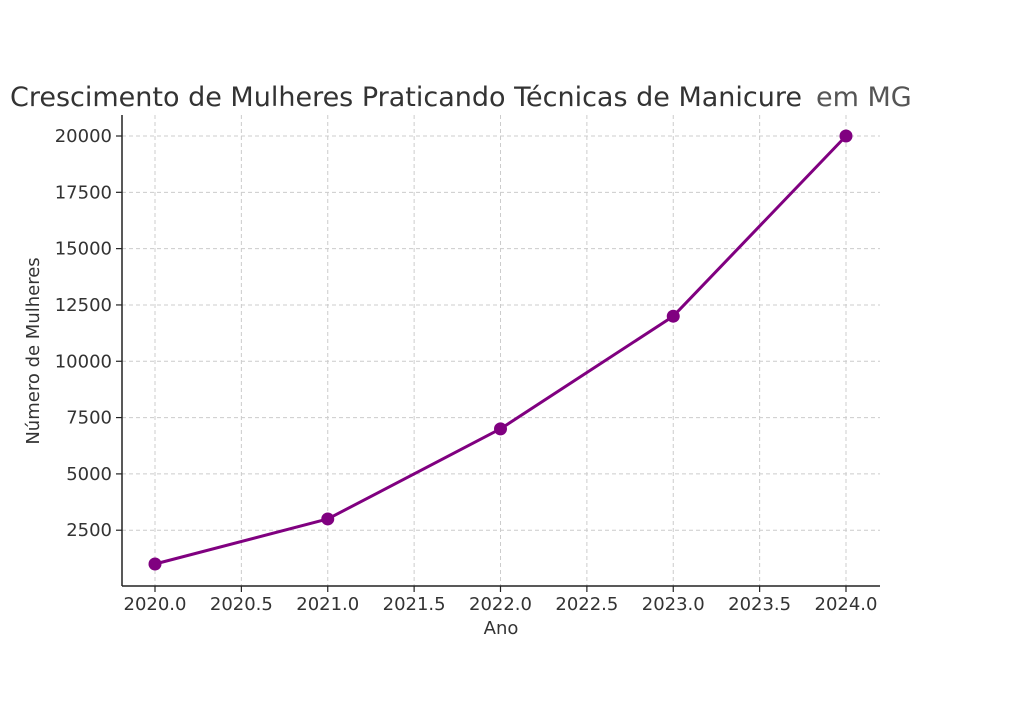  I want to click on y-tick-label: 20000, so click(83, 136).